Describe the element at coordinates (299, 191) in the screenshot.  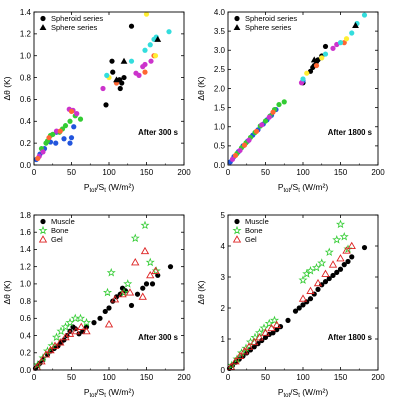
I see `x-axis-label-subscript: t` at that location.